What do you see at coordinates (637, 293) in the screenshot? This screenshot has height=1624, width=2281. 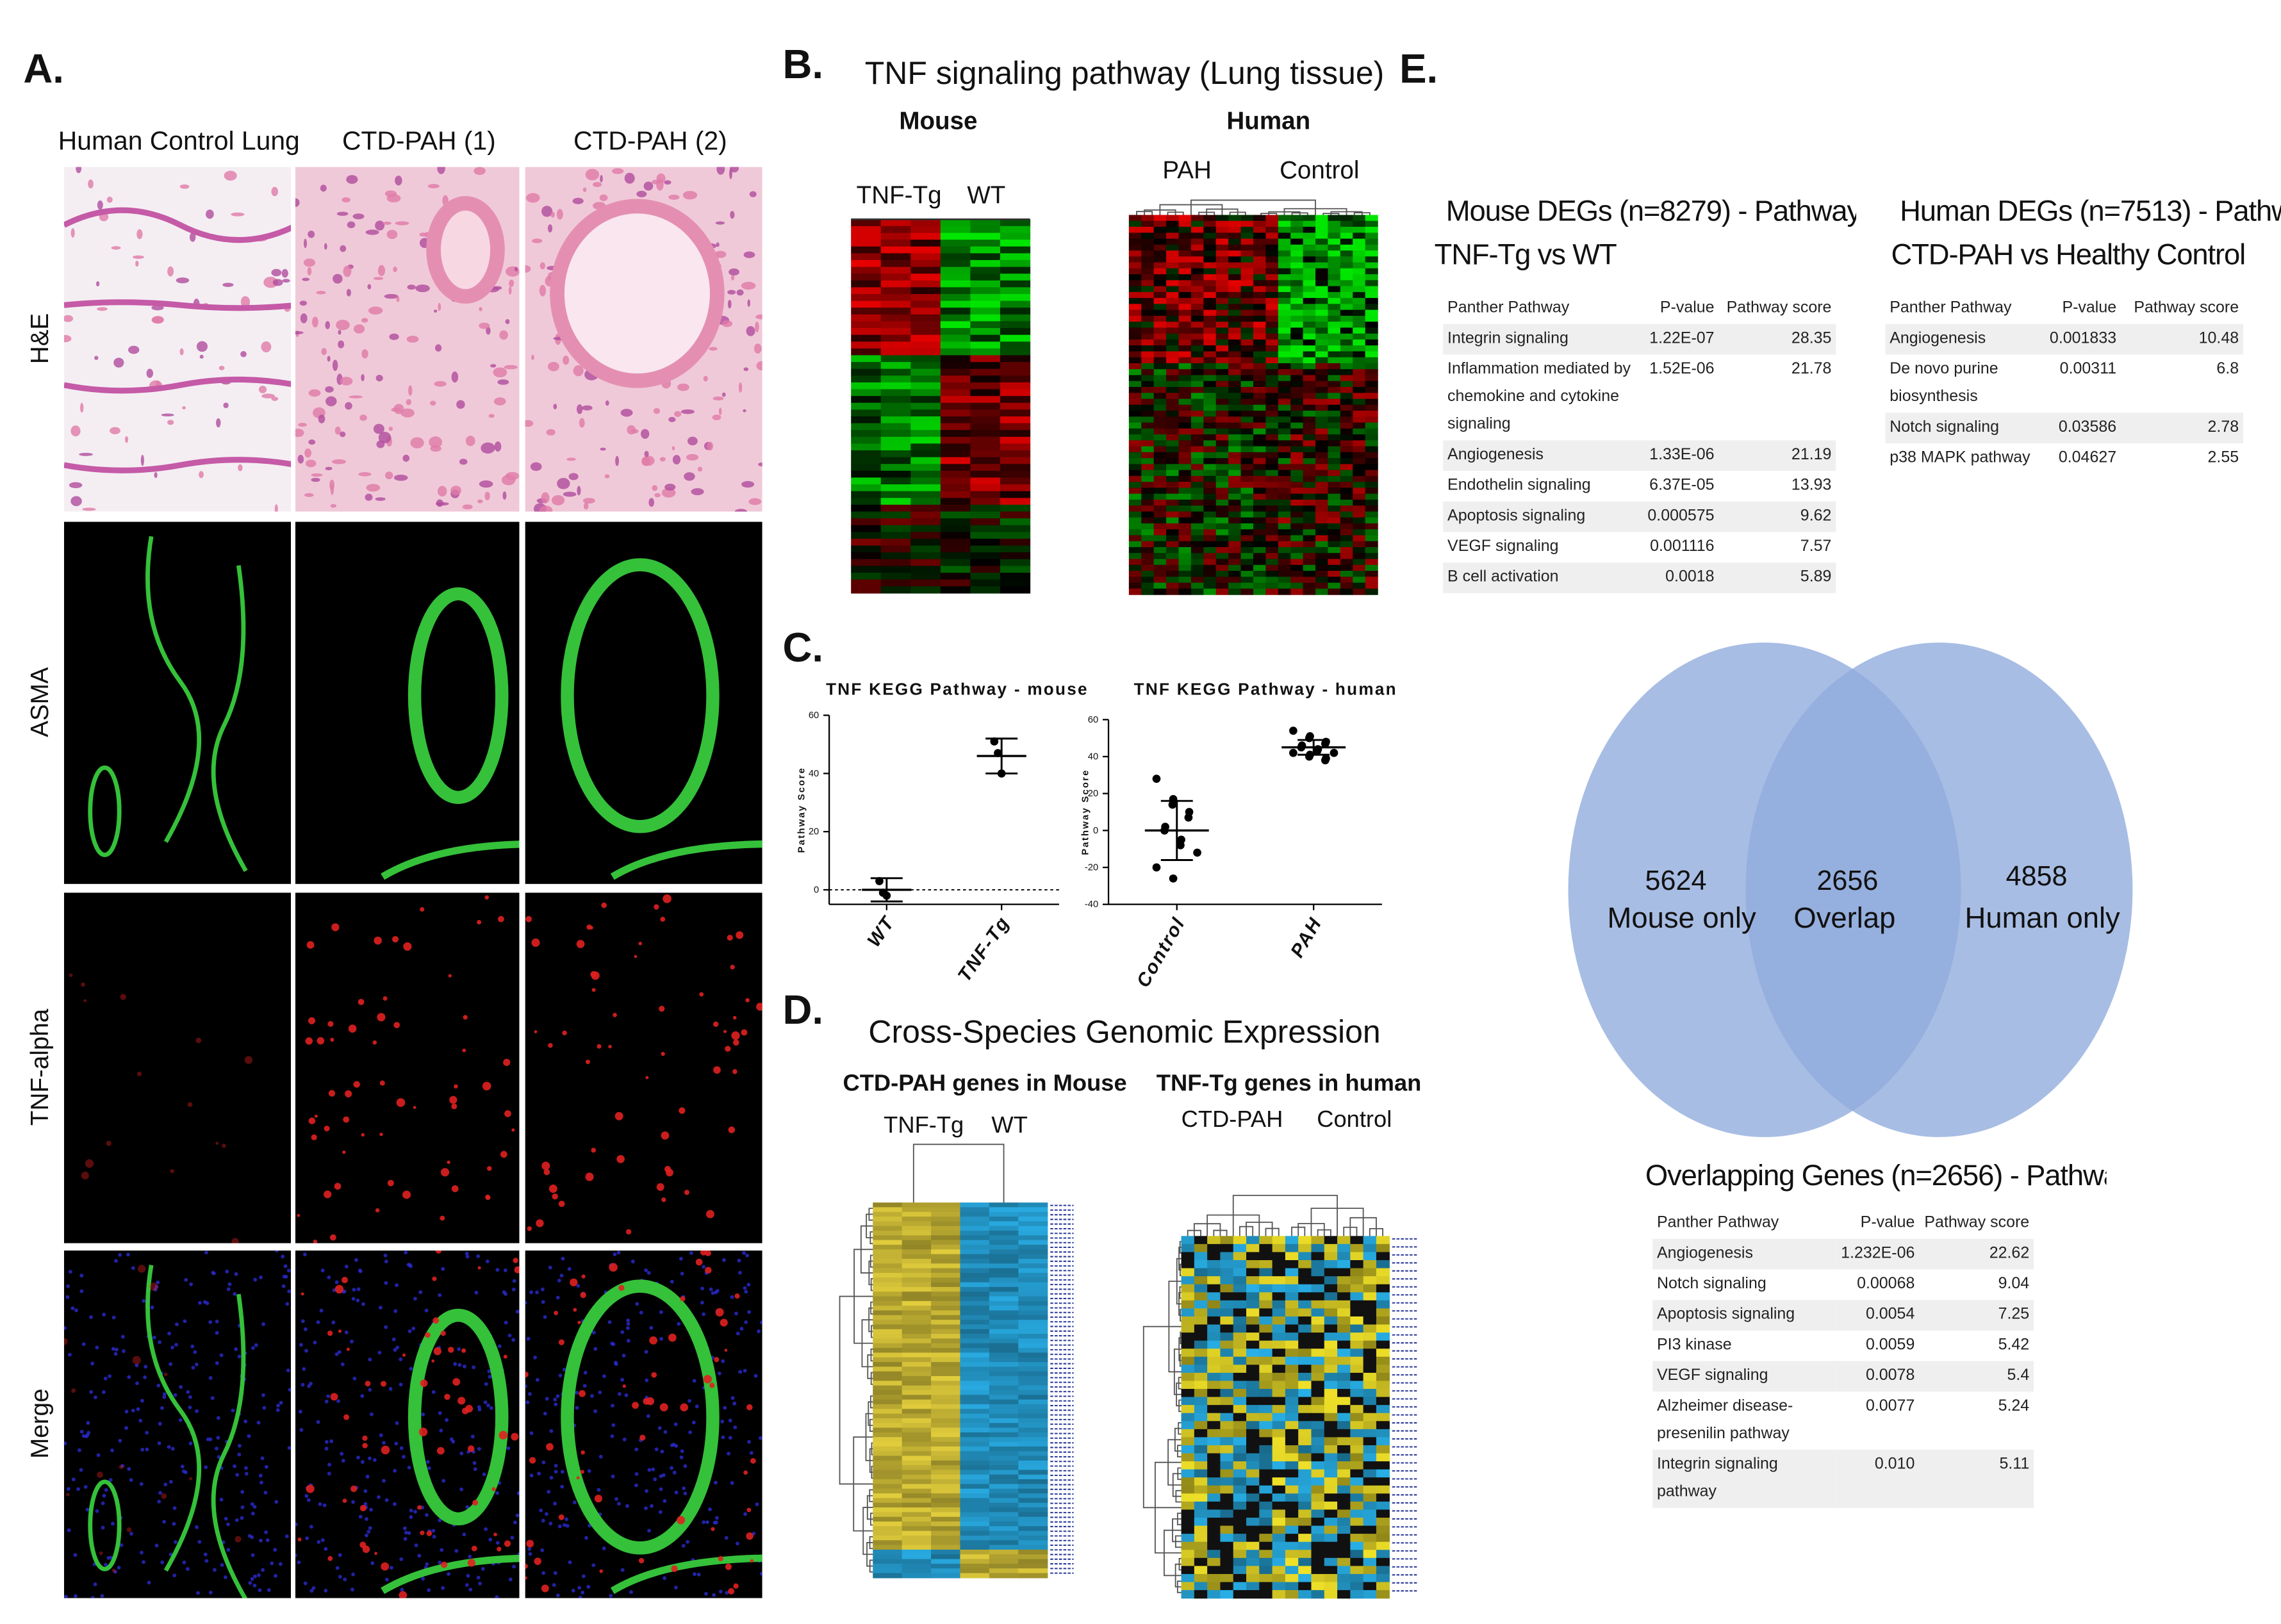 I see `vessel` at bounding box center [637, 293].